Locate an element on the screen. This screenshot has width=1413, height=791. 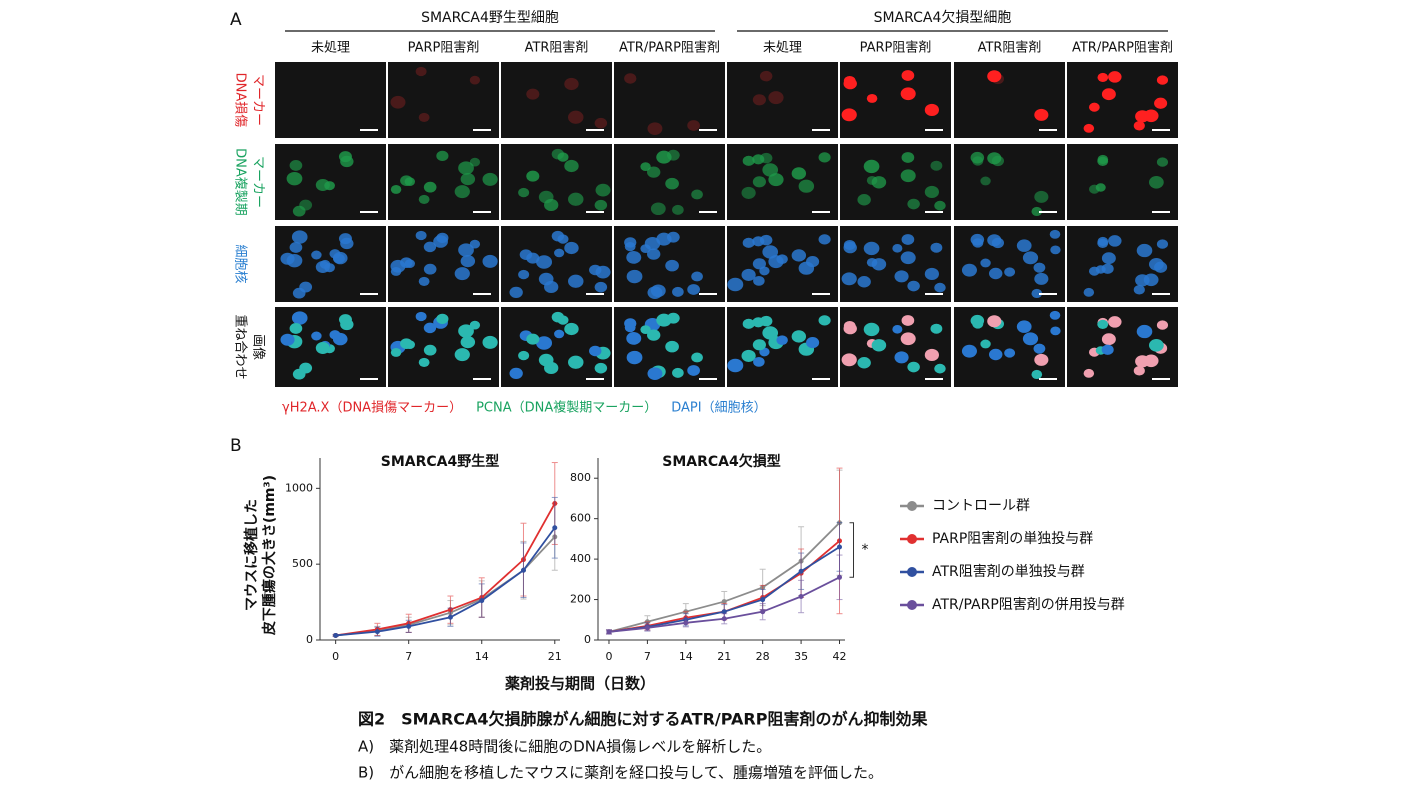
y-axis-label: 皮下腫瘍の大きさ(mm³) is located at coordinates (269, 555).